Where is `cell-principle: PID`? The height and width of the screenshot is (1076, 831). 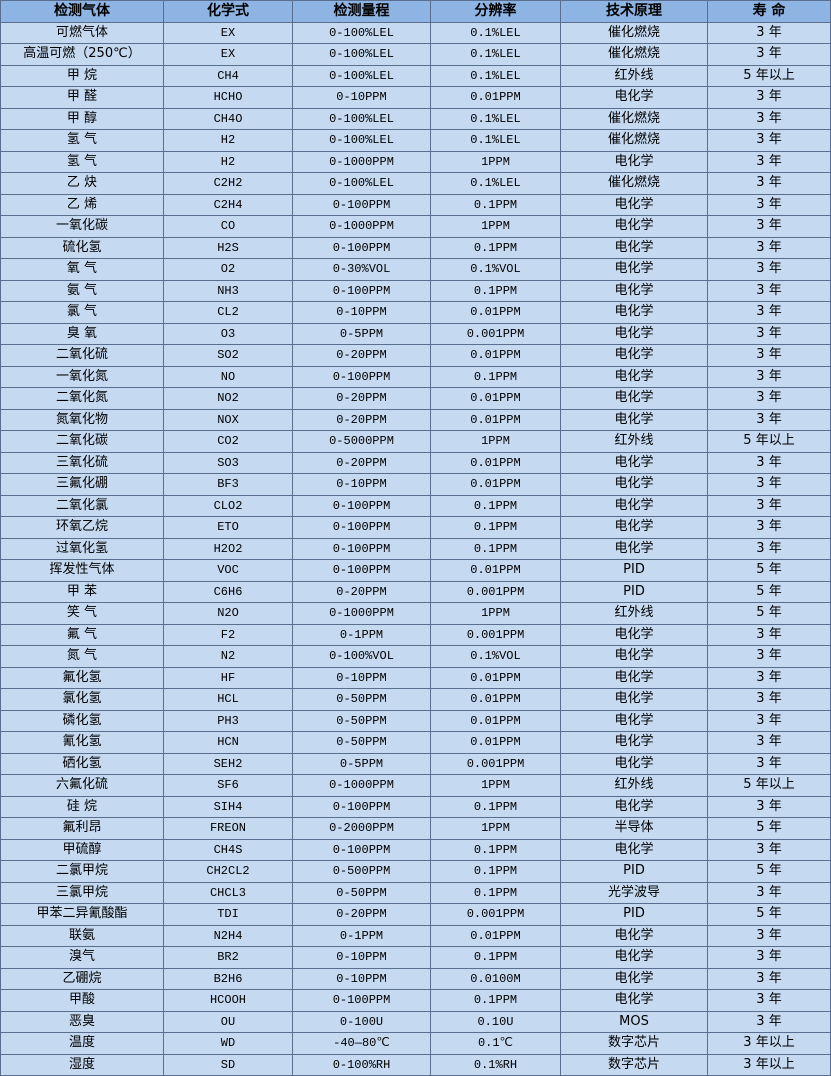
cell-principle: PID is located at coordinates (634, 914).